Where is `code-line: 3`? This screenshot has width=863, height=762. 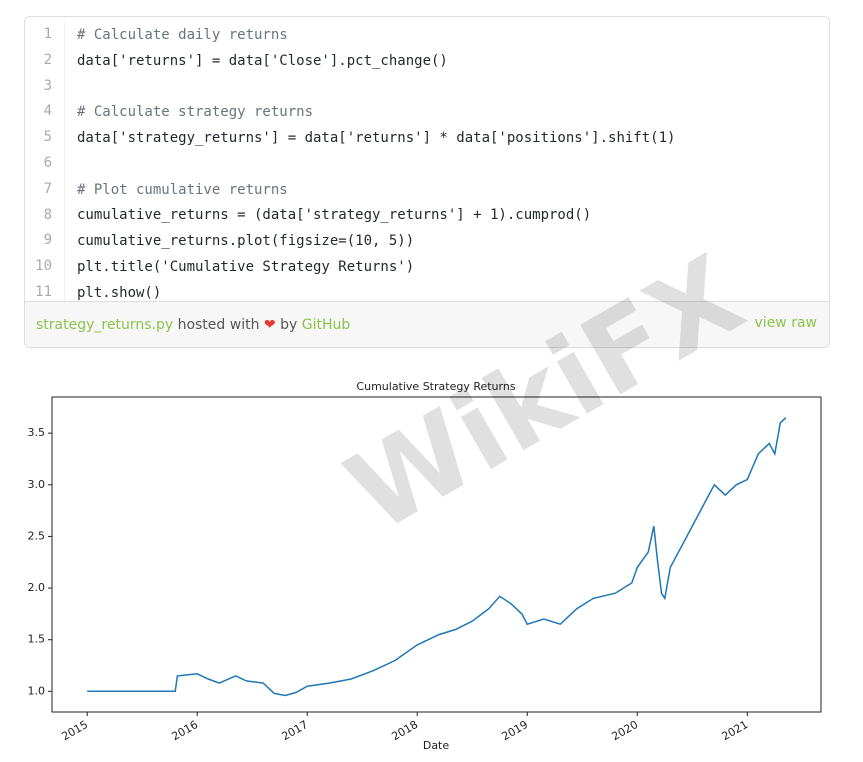 code-line: 3 is located at coordinates (427, 86).